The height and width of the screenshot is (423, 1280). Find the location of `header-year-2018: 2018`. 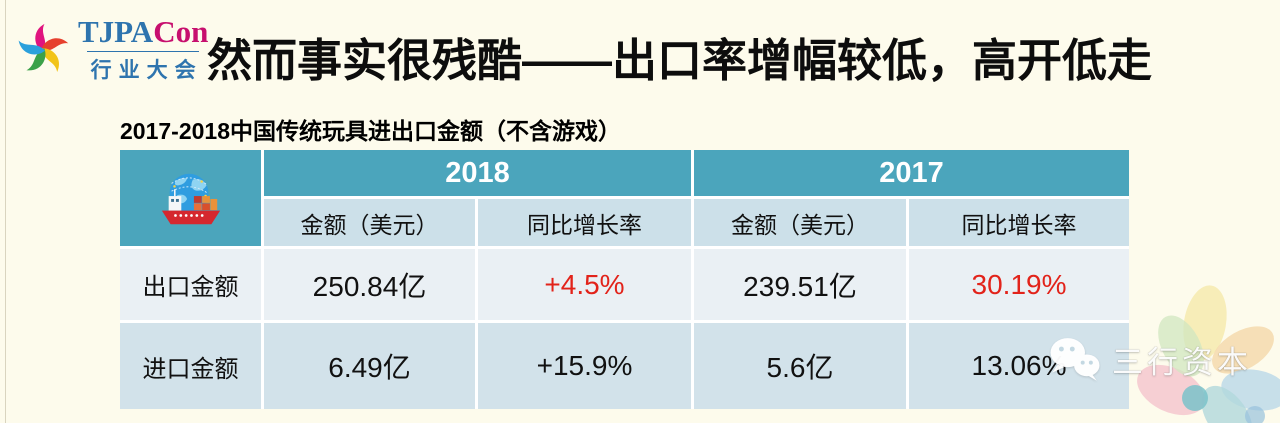

header-year-2018: 2018 is located at coordinates (477, 173).